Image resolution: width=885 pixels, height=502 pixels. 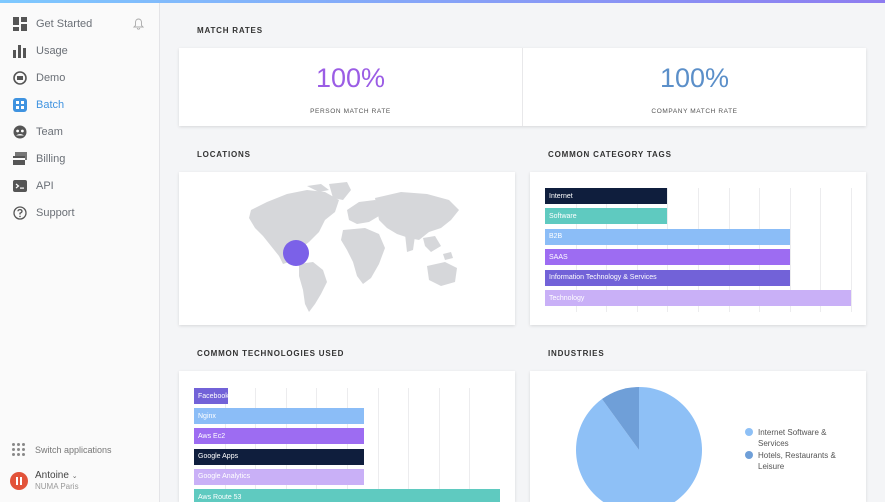 What do you see at coordinates (350, 78) in the screenshot?
I see `person-match-rate-value: 100%` at bounding box center [350, 78].